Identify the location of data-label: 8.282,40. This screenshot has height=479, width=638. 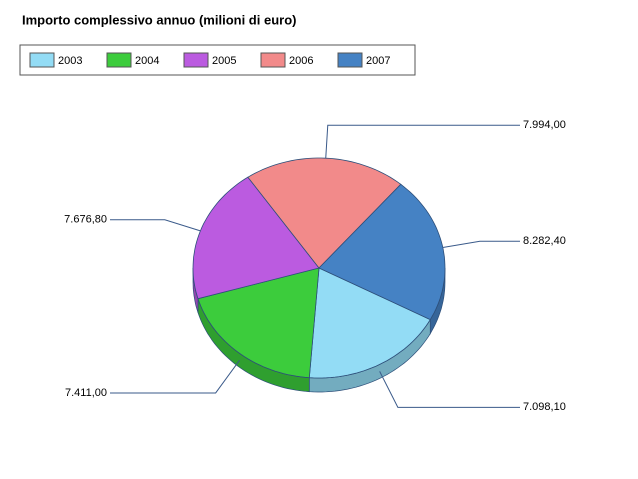
(544, 241).